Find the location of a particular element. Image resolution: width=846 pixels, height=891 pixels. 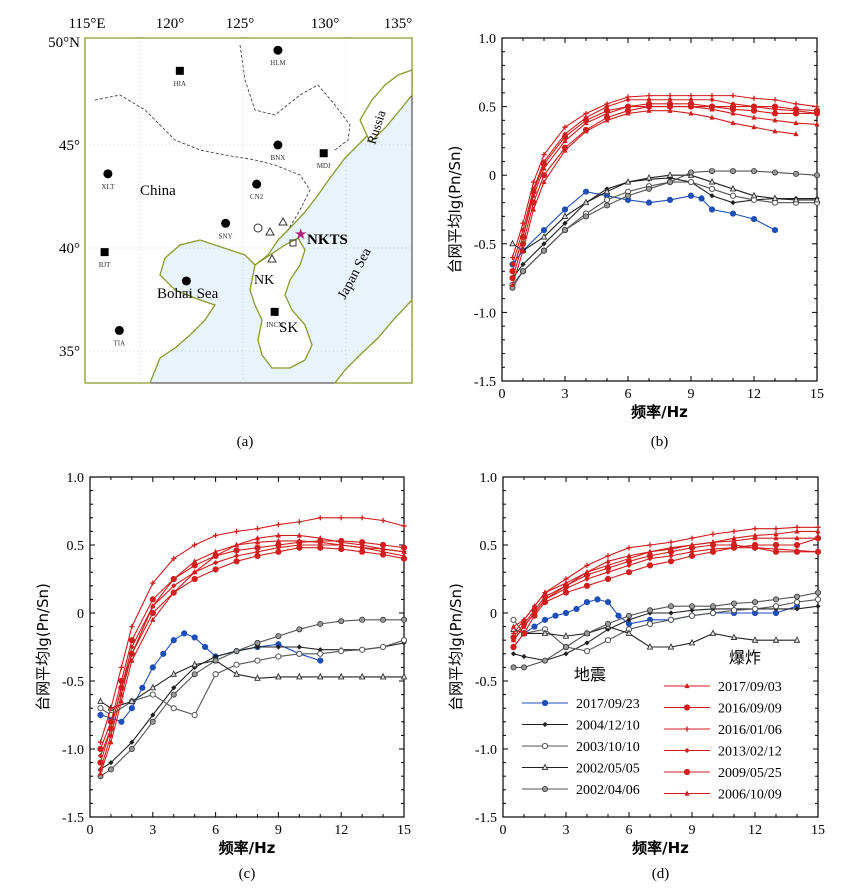

station-label: TIA is located at coordinates (119, 343).